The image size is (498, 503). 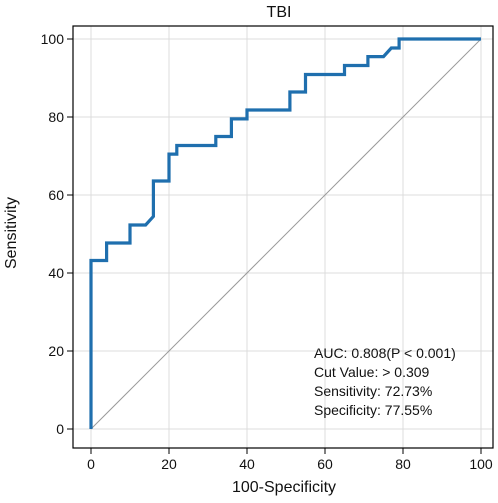 What do you see at coordinates (53, 39) in the screenshot?
I see `y-tick-label-5: 100` at bounding box center [53, 39].